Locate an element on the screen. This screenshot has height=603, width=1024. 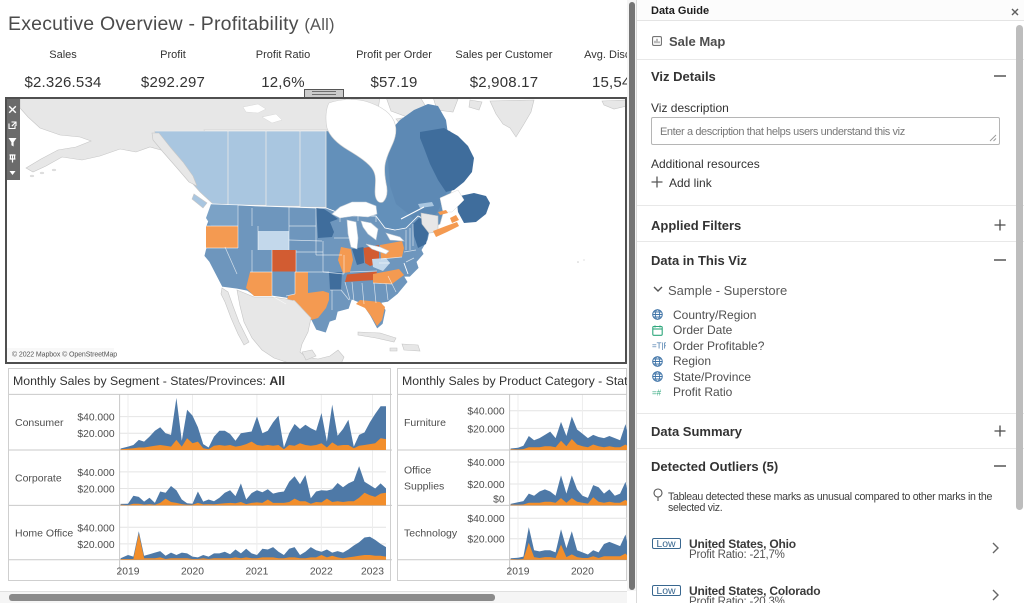
svg-text: Furniture is located at coordinates (425, 423).